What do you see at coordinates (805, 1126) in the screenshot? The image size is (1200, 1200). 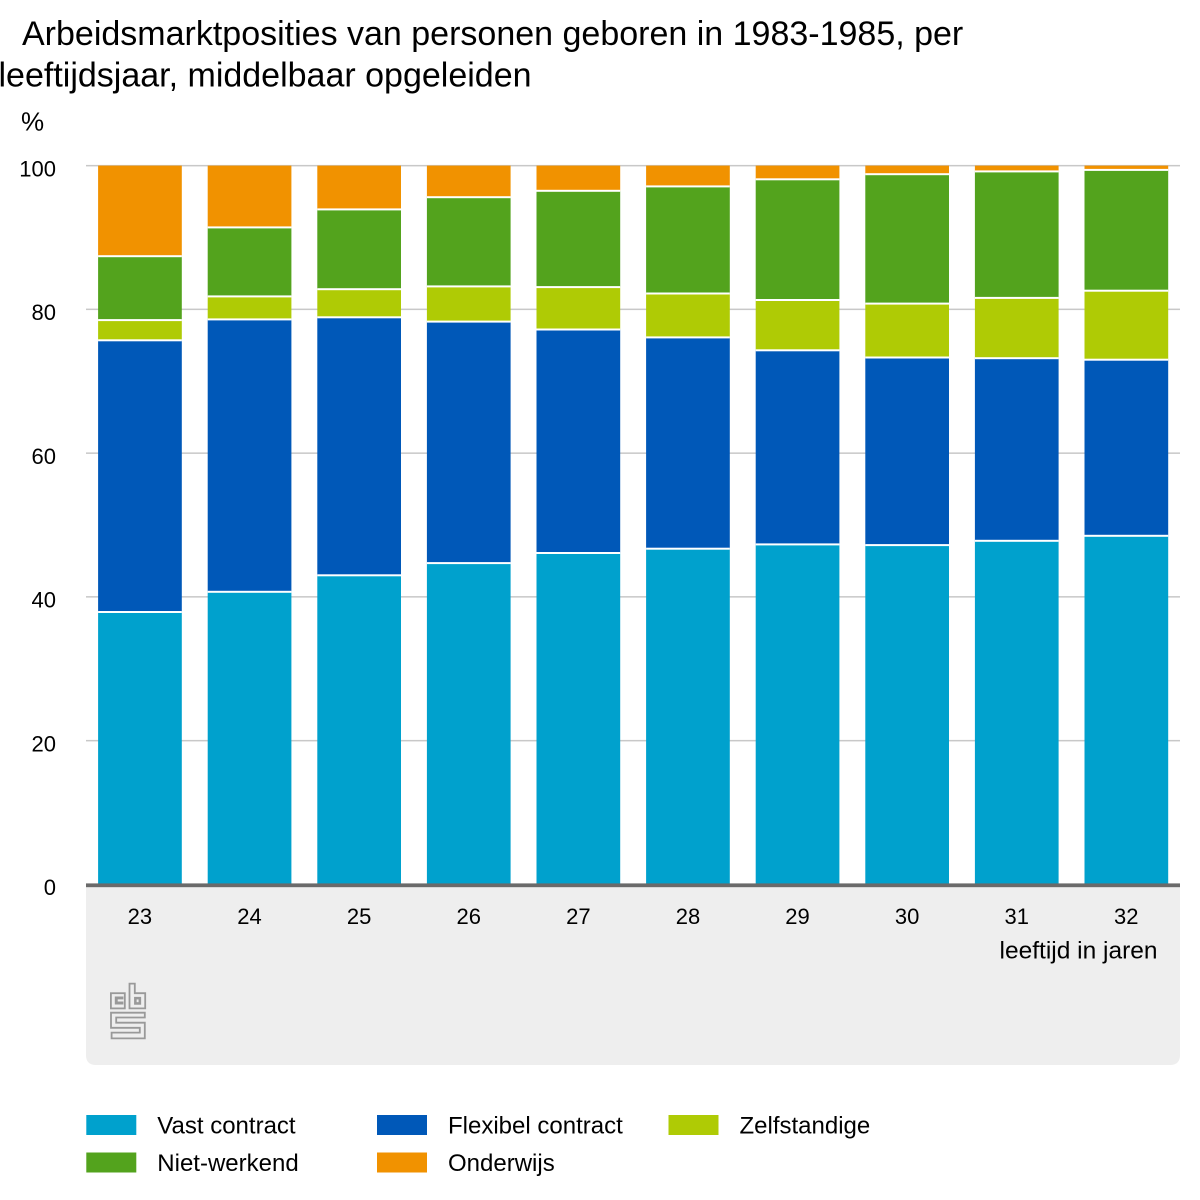 I see `svg-text: Zelfstandige` at bounding box center [805, 1126].